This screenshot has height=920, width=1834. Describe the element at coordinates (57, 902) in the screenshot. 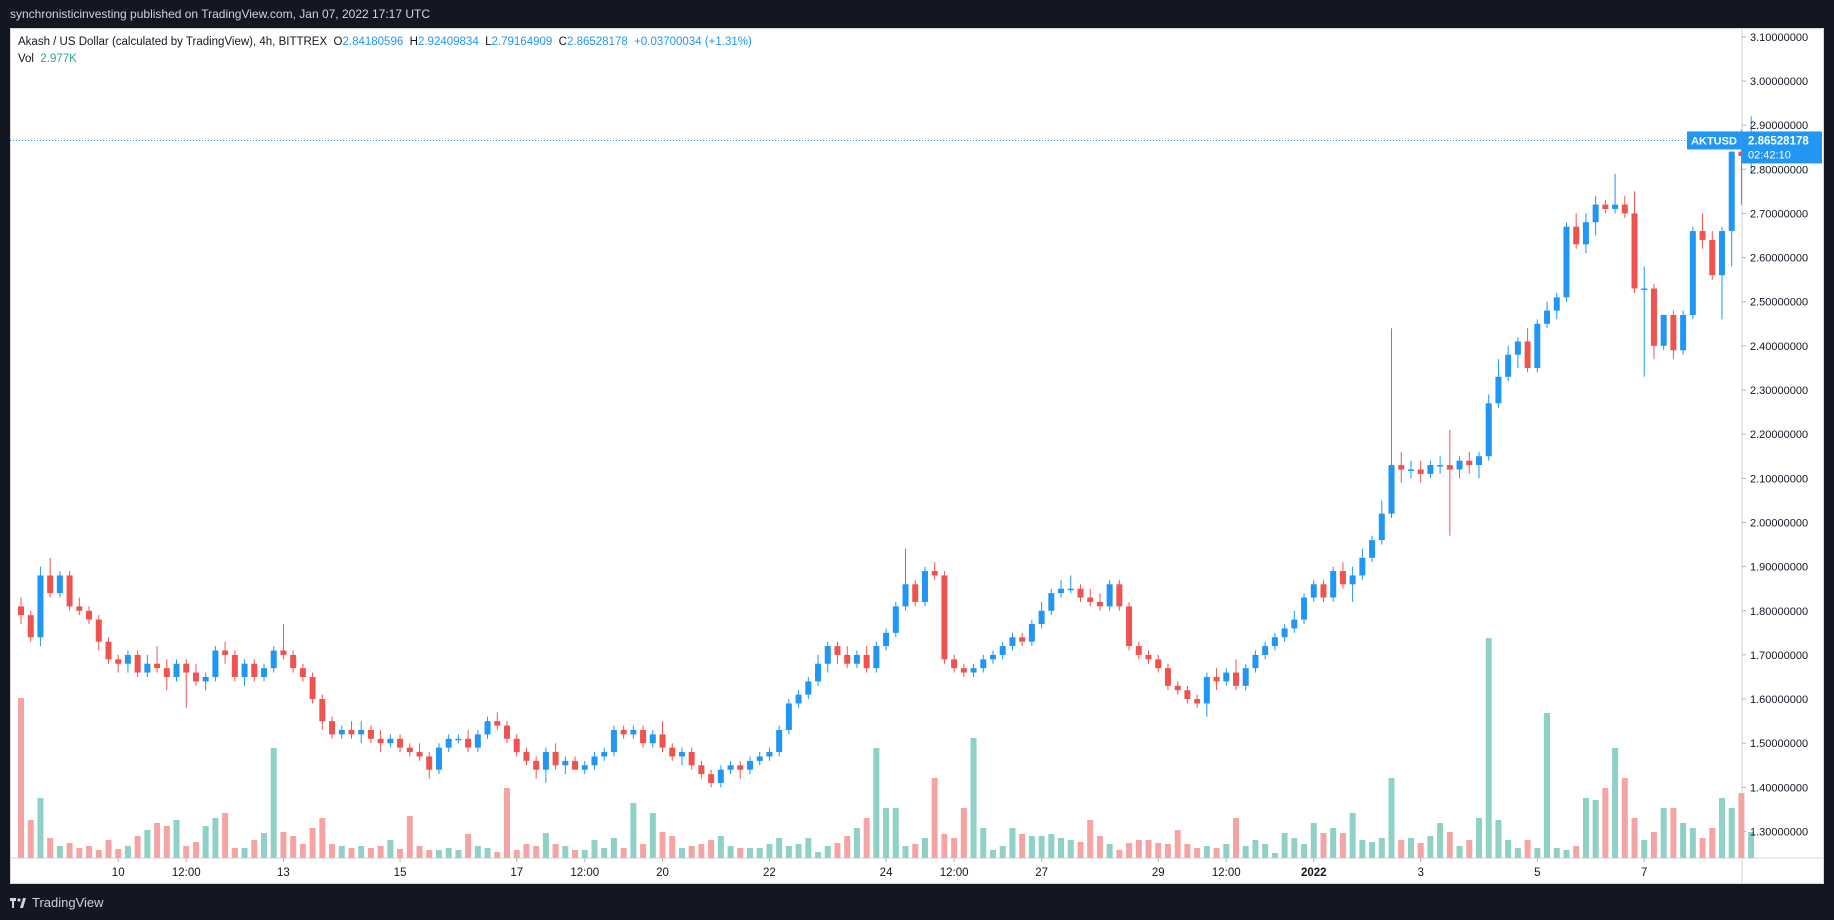

I see `tradingview-logo: TradingView` at that location.